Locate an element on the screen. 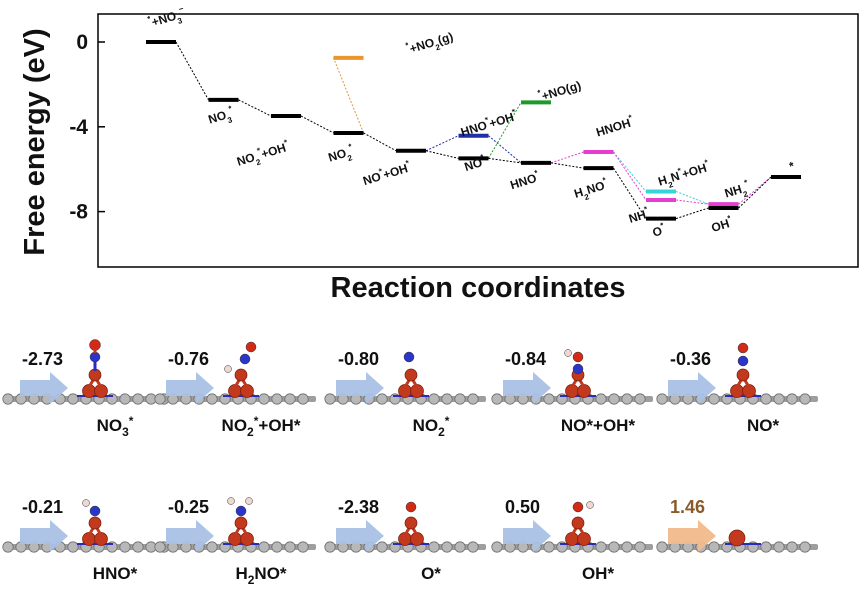  svg-text: NO2* is located at coordinates (341, 155).